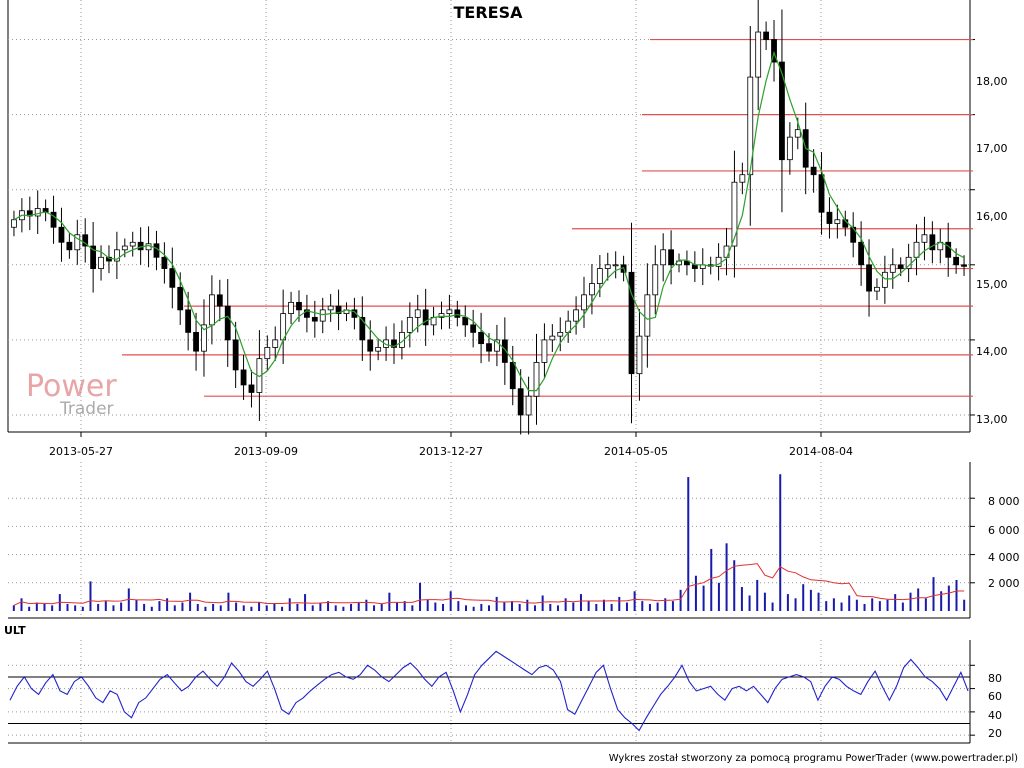 This screenshot has height=768, width=1024. What do you see at coordinates (992, 250) in the screenshot?
I see `price-y-ticks: 13,00 14,00 15,00 16,00 17,00 18,00` at bounding box center [992, 250].